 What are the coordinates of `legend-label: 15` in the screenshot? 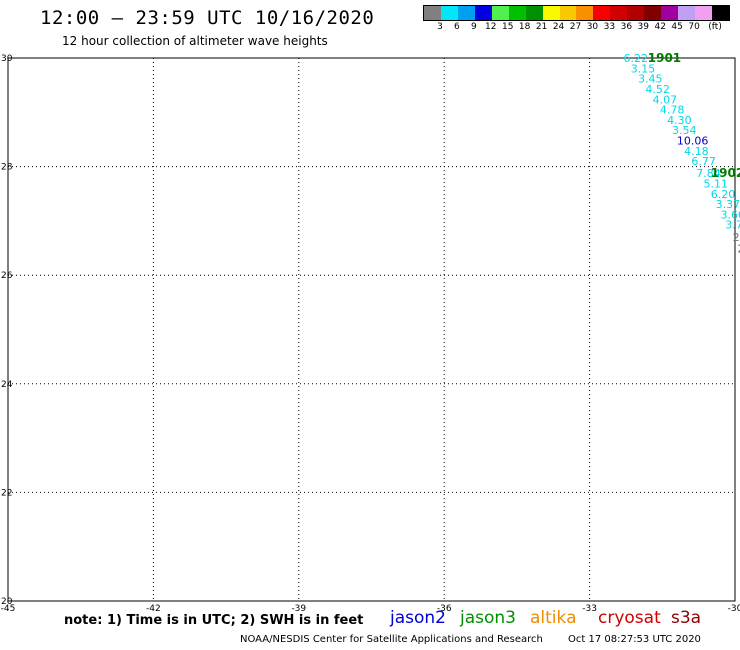 It's located at (507, 27).